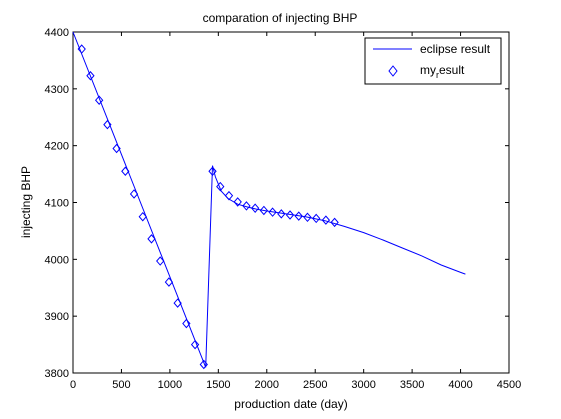 Image resolution: width=561 pixels, height=419 pixels. What do you see at coordinates (57, 260) in the screenshot?
I see `y-tick-label: 4000` at bounding box center [57, 260].